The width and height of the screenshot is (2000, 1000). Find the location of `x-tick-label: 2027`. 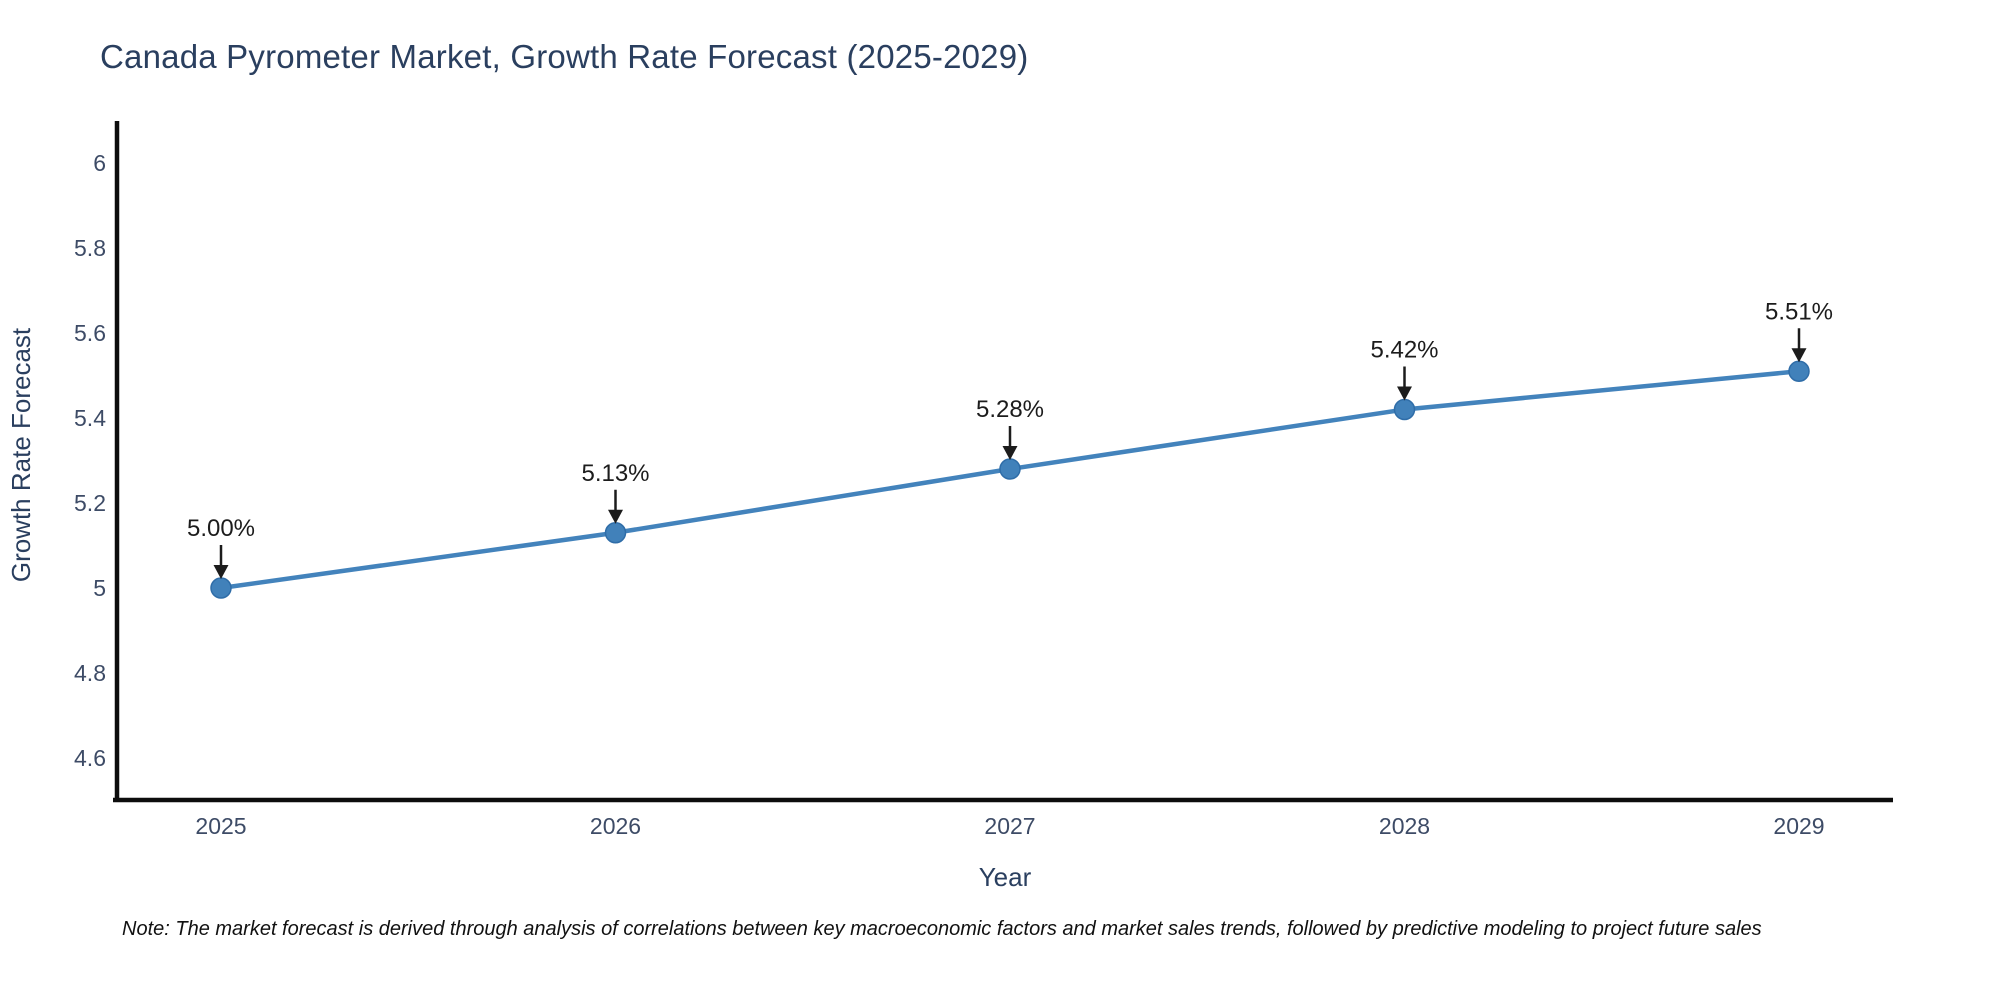

x-tick-label: 2027 is located at coordinates (1009, 826).